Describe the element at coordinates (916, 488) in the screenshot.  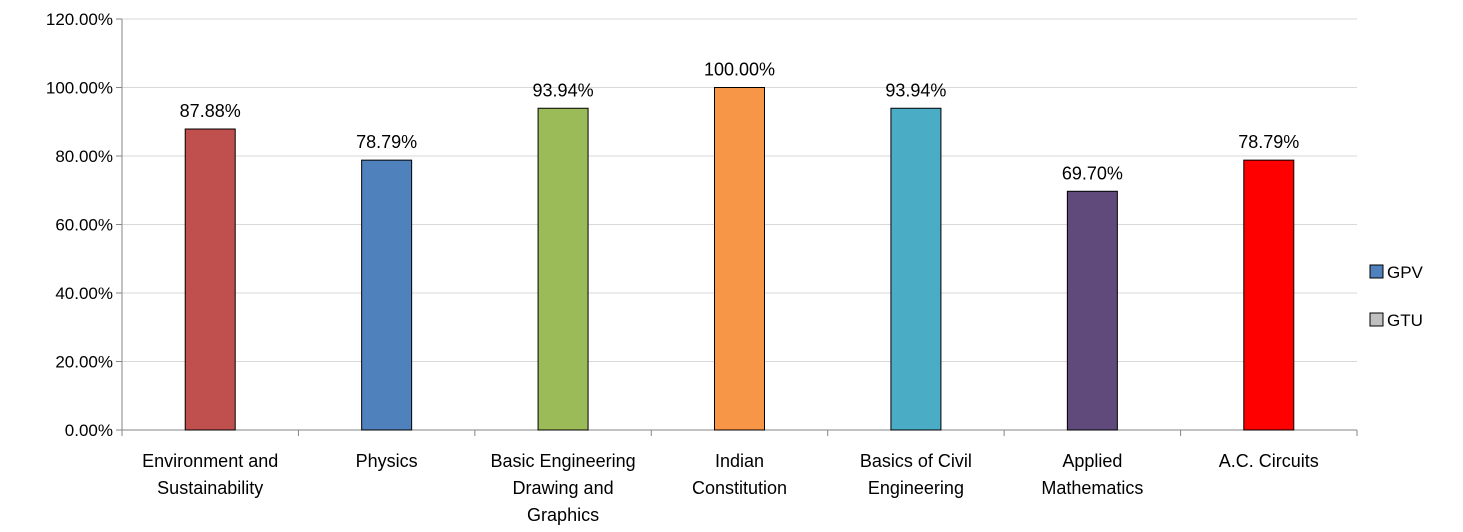
I see `x-category-label-line: Engineering` at that location.